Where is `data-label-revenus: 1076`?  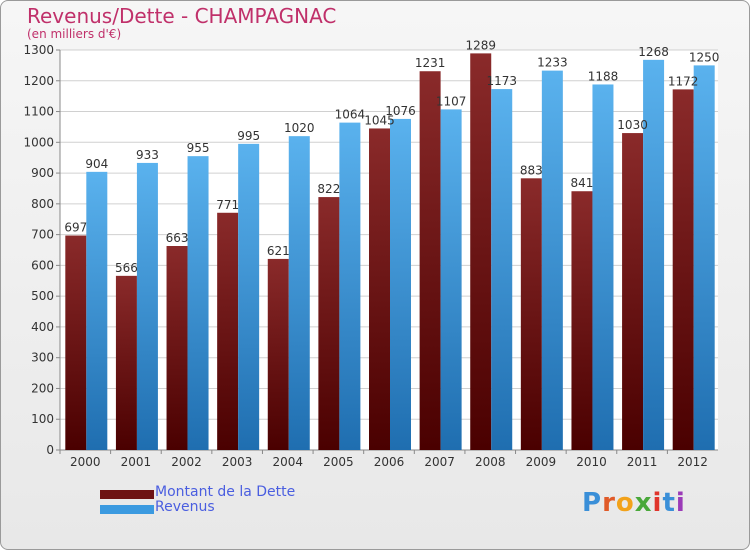
data-label-revenus: 1076 is located at coordinates (400, 111).